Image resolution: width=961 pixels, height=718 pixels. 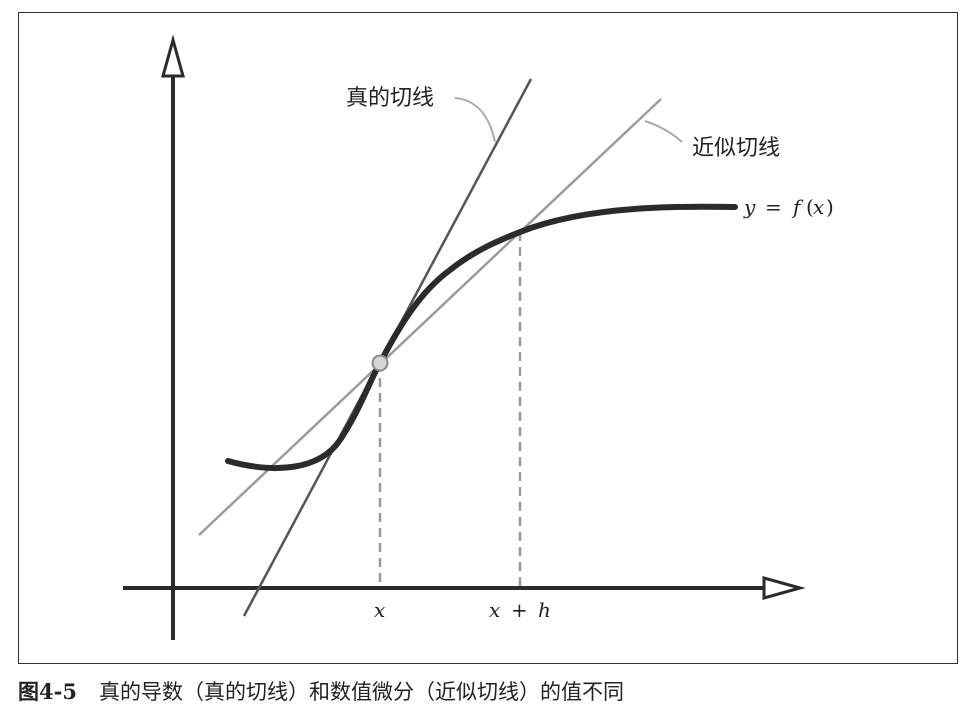 I want to click on true-tangent-leader, so click(x=475, y=120).